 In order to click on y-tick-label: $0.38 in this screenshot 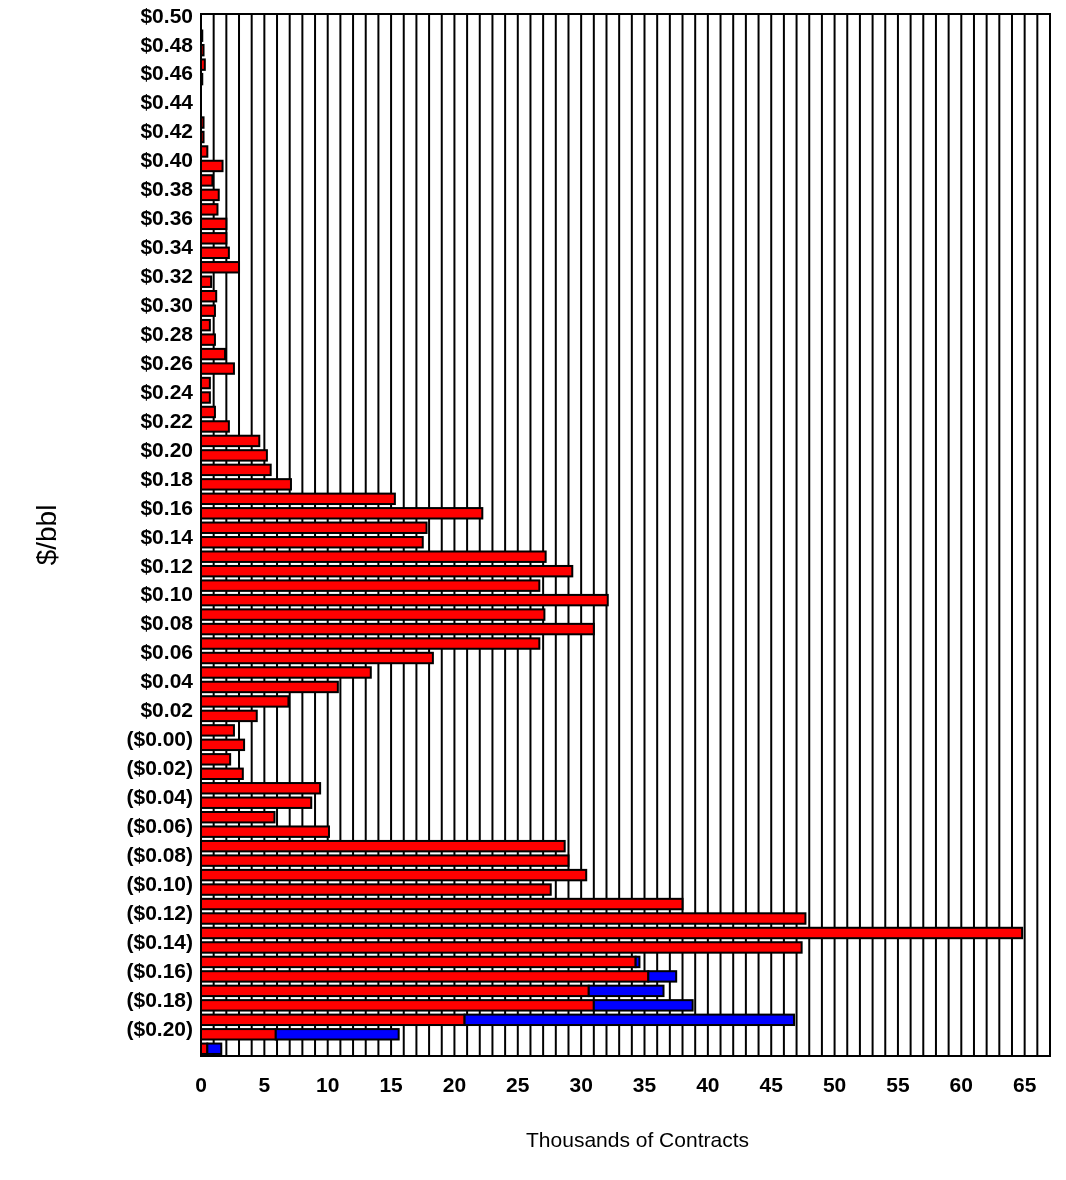, I will do `click(167, 189)`.